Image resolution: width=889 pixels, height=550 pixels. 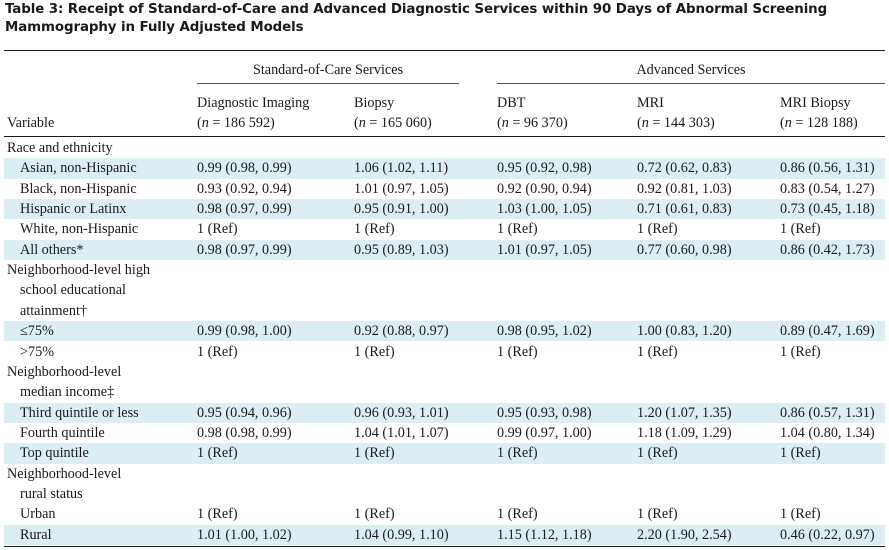 What do you see at coordinates (400, 123) in the screenshot?
I see `column-header-n-value: = 165 060)` at bounding box center [400, 123].